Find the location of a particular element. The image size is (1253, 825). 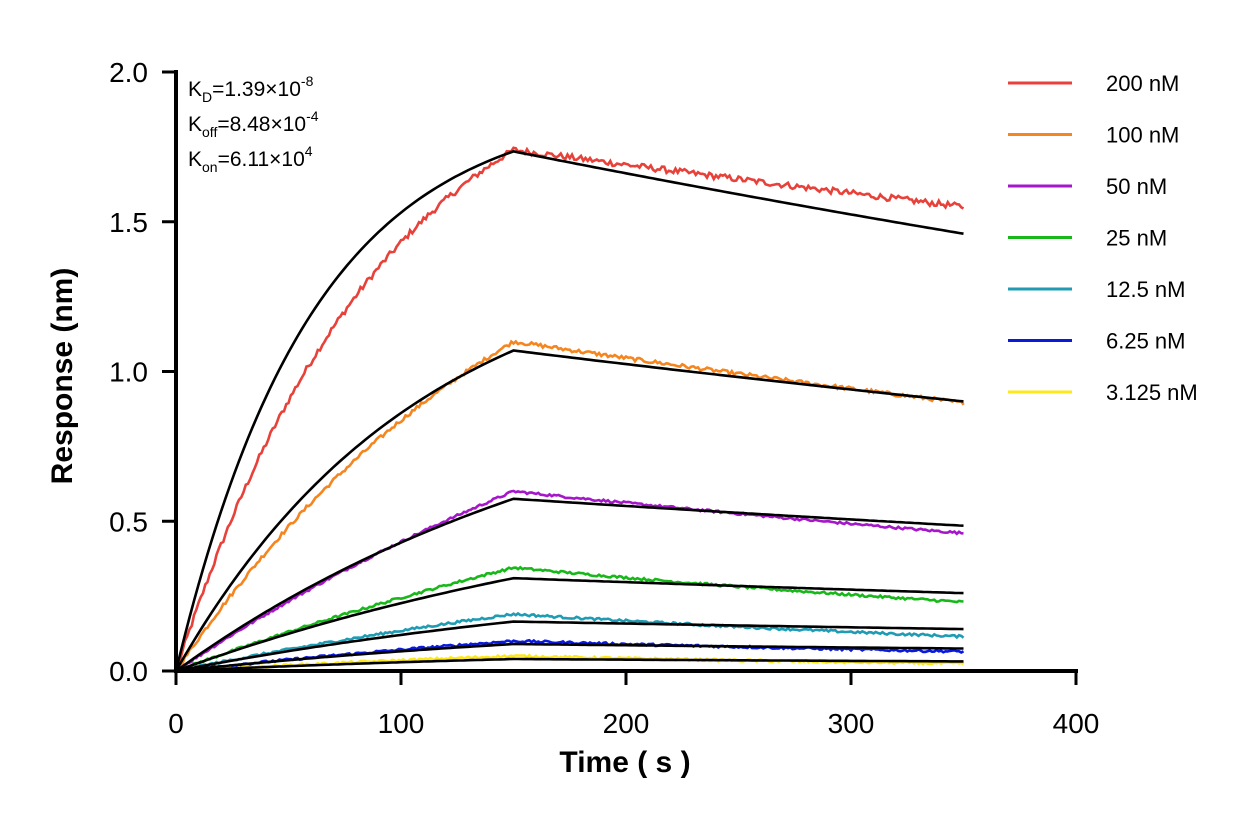

fit-curve-50-nM is located at coordinates (569, 585).